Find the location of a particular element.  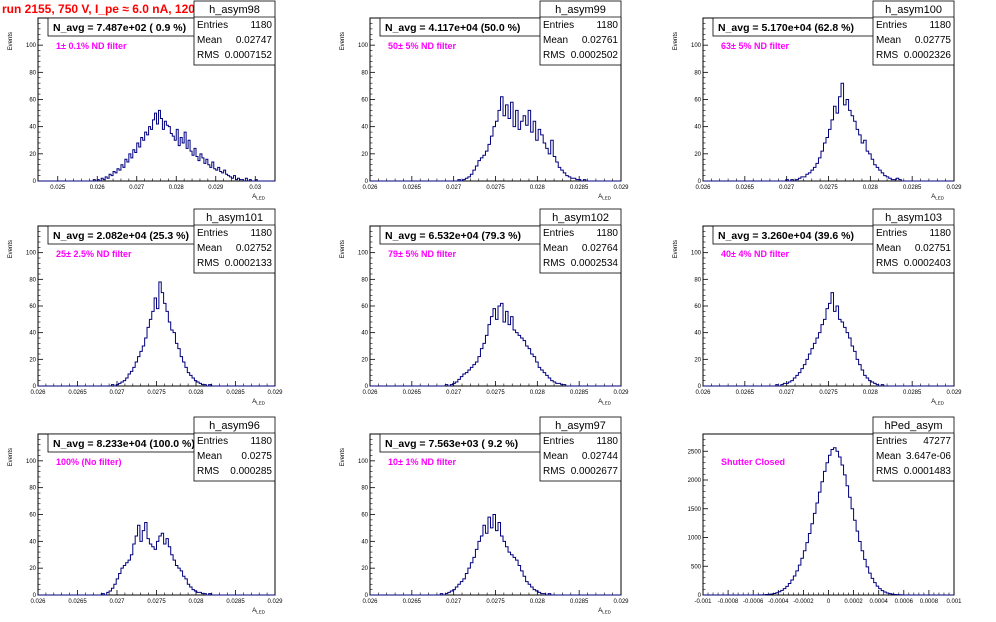

x-axis-label: ALED is located at coordinates (605, 197).